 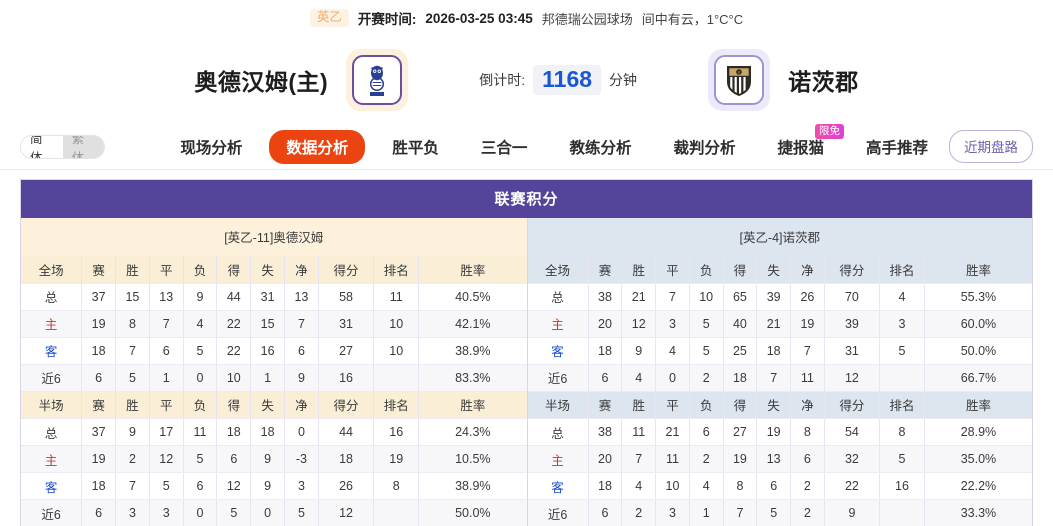 What do you see at coordinates (52, 351) in the screenshot?
I see `row-label: 客` at bounding box center [52, 351].